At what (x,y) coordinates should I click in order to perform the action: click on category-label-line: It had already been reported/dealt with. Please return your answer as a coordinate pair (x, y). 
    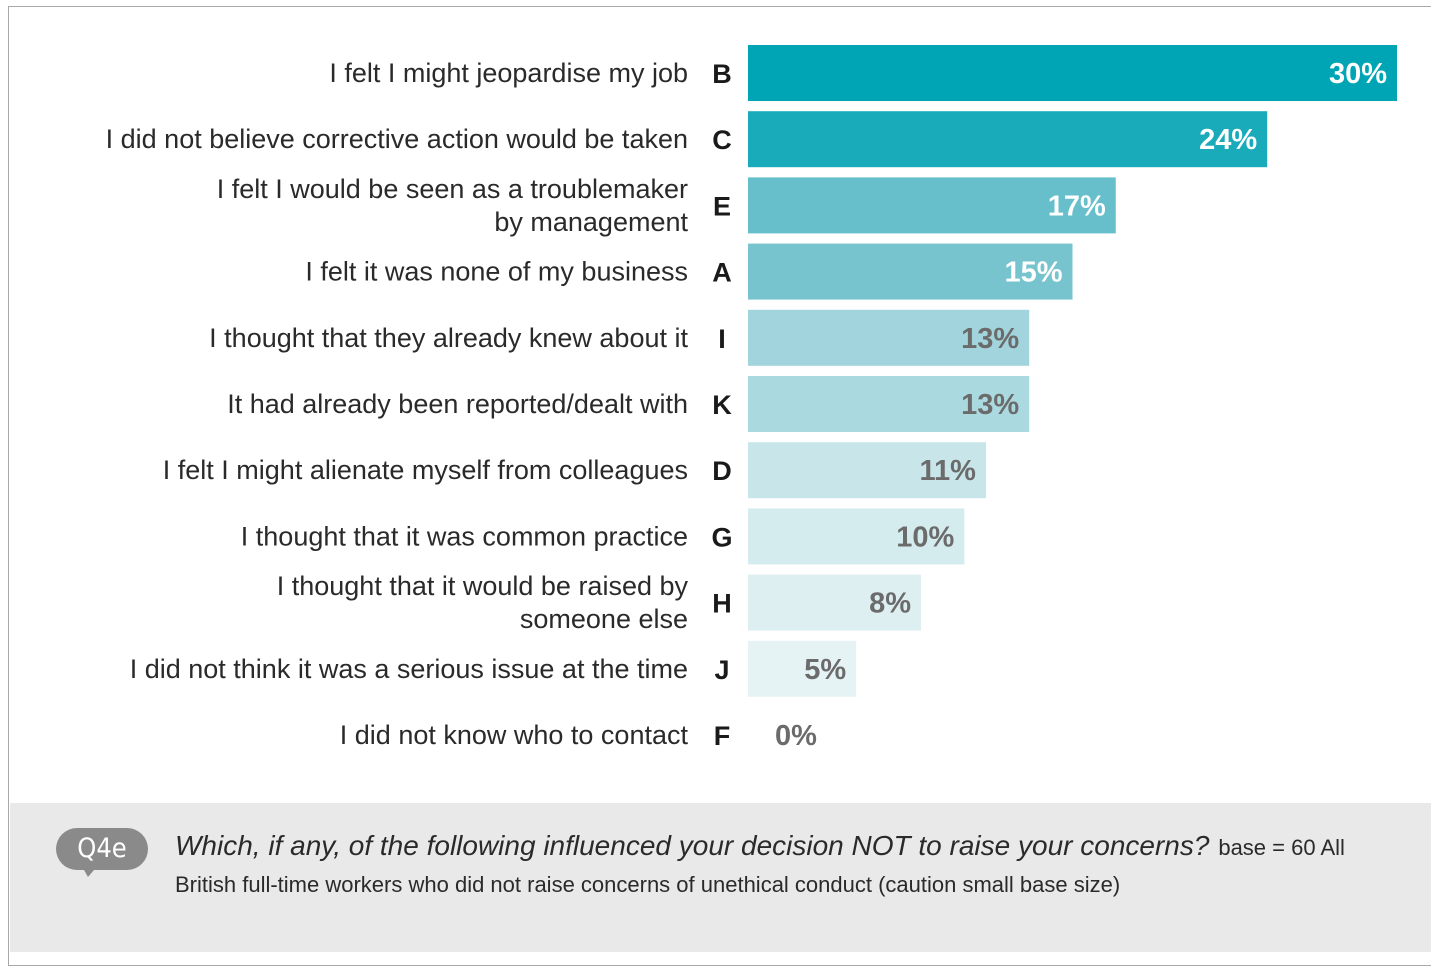
    Looking at the image, I should click on (457, 404).